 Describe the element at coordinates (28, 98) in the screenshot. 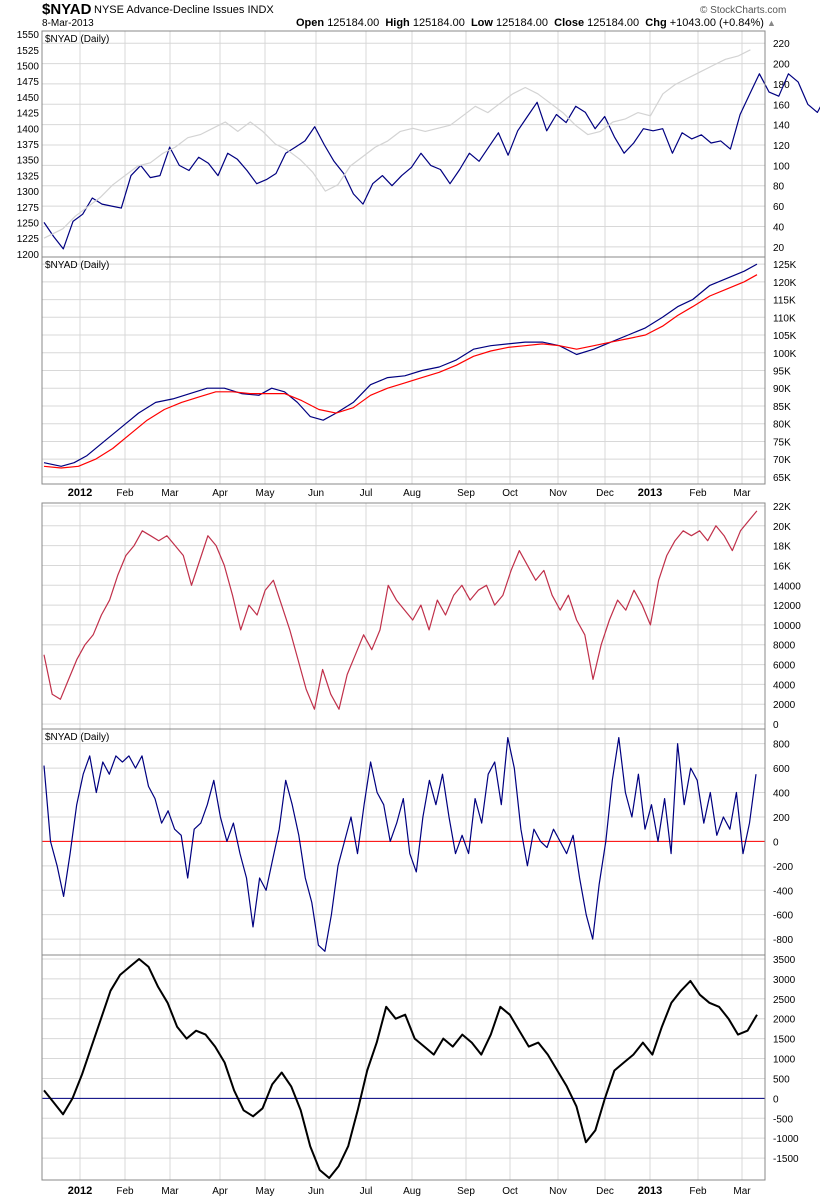

I see `panel-1-left-tick-11: 1450` at that location.